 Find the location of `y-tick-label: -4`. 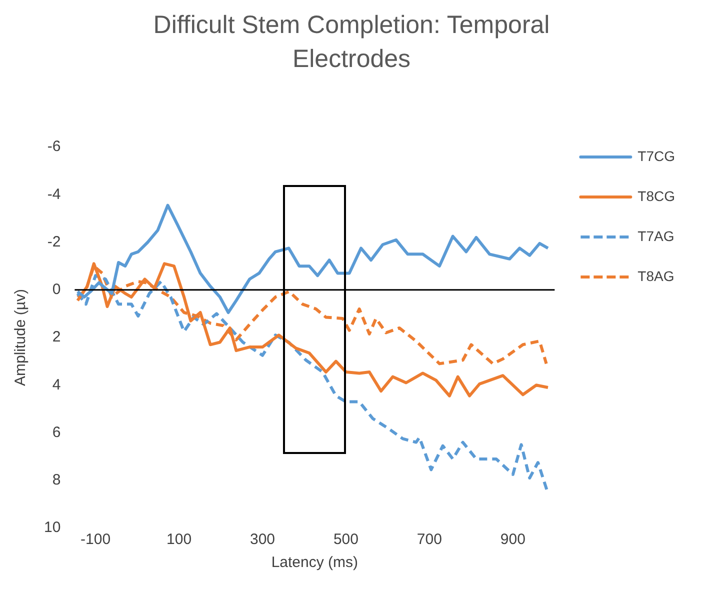

y-tick-label: -4 is located at coordinates (54, 194).